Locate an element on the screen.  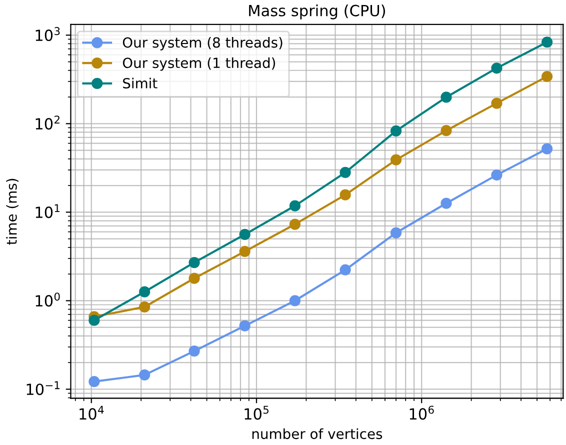
x-axis-title: number of vertices is located at coordinates (317, 434).